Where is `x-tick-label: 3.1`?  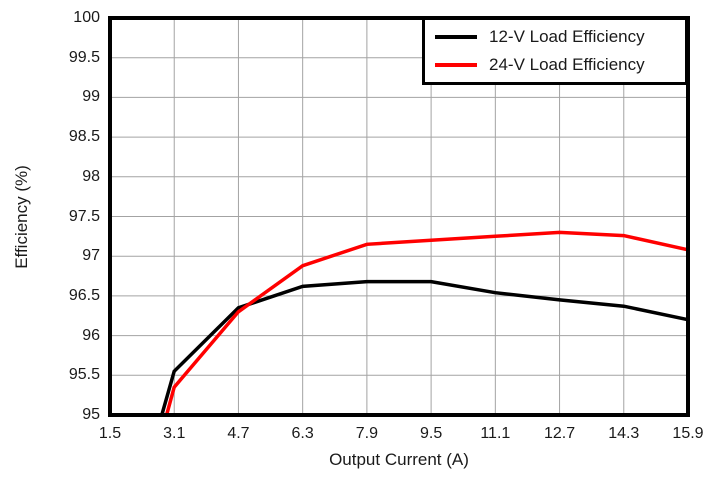 x-tick-label: 3.1 is located at coordinates (174, 433).